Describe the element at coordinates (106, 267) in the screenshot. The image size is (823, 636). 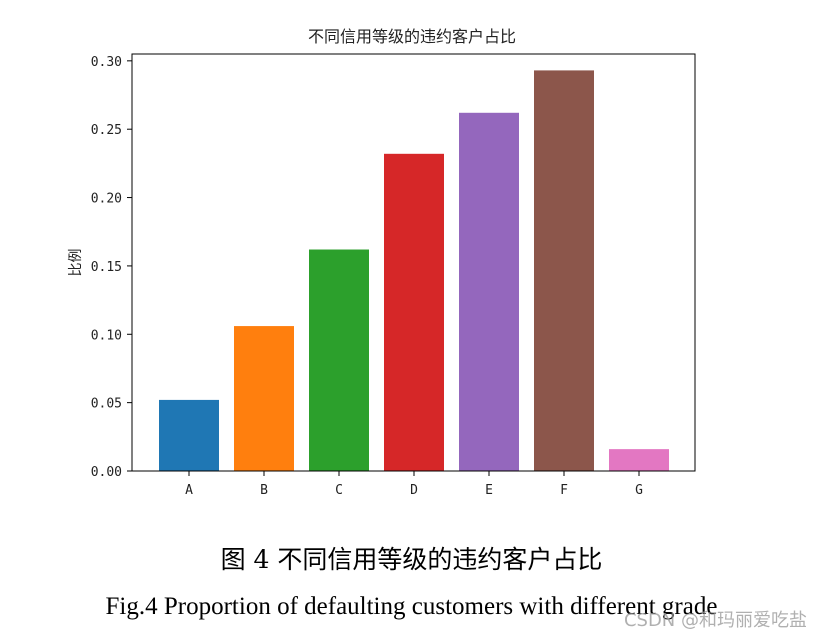
I see `y-tick-label: 0.15` at that location.